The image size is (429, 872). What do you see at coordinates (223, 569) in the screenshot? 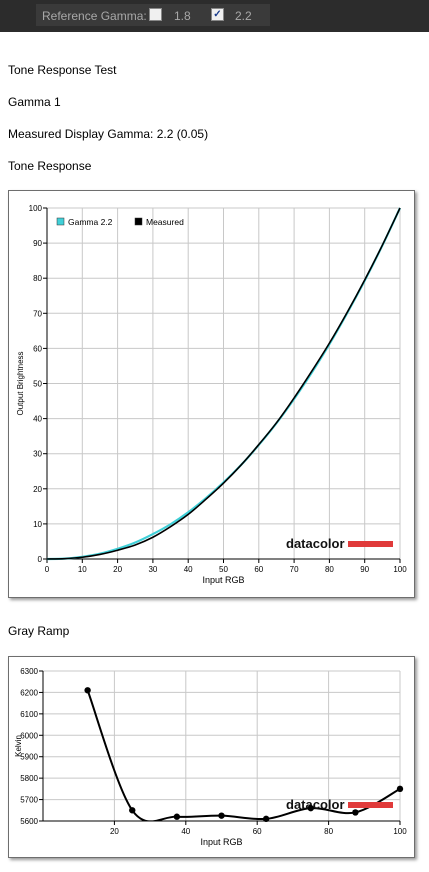
I see `x-tick-label: 50` at bounding box center [223, 569].